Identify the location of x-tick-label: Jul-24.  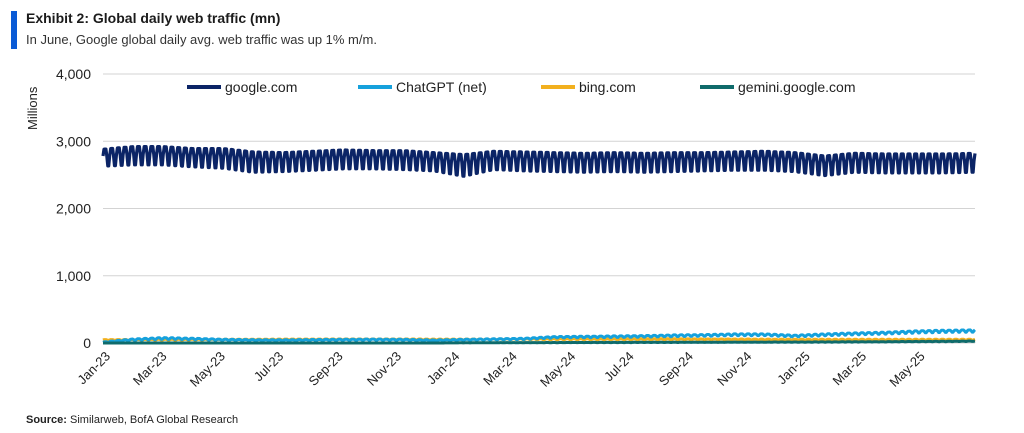
(619, 367).